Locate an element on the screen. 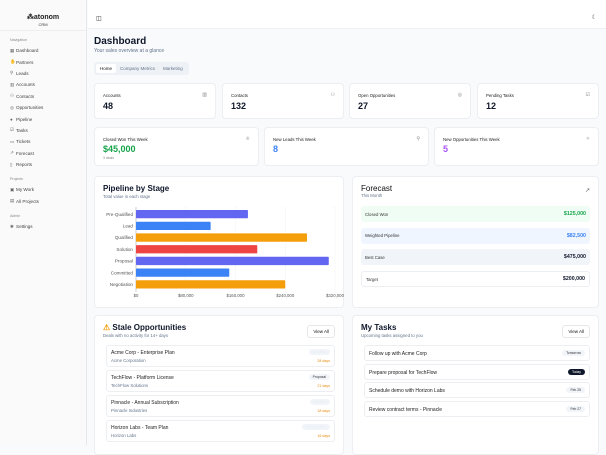 This screenshot has height=455, width=606. forecast-row-weighted-pipeline: Weighted Pipeline $82,500 is located at coordinates (475, 235).